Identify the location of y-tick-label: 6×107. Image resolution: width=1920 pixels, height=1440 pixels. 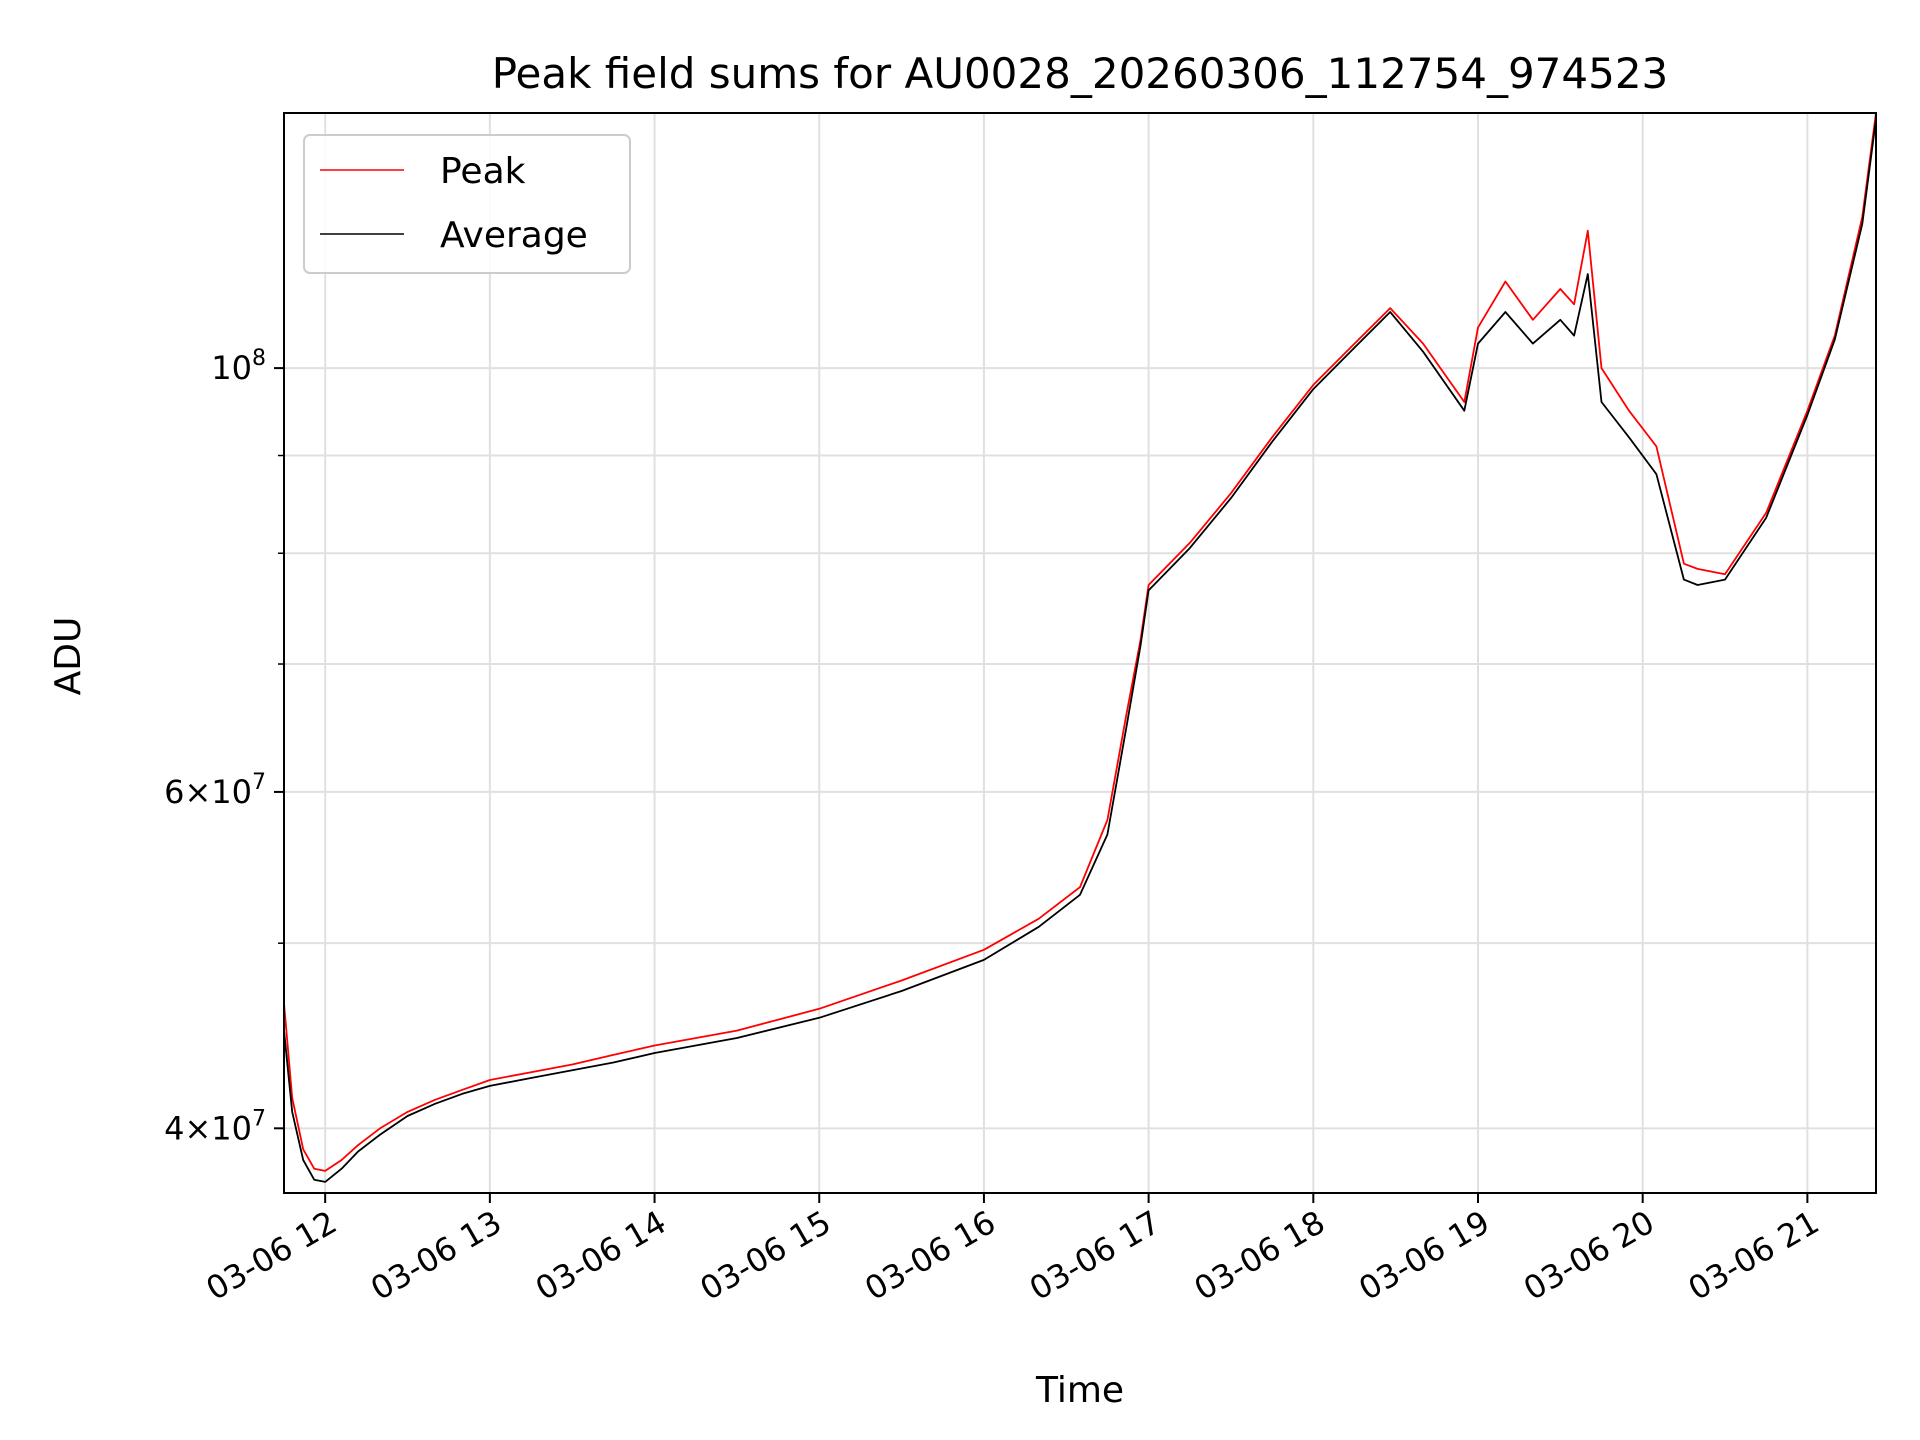
(215, 790).